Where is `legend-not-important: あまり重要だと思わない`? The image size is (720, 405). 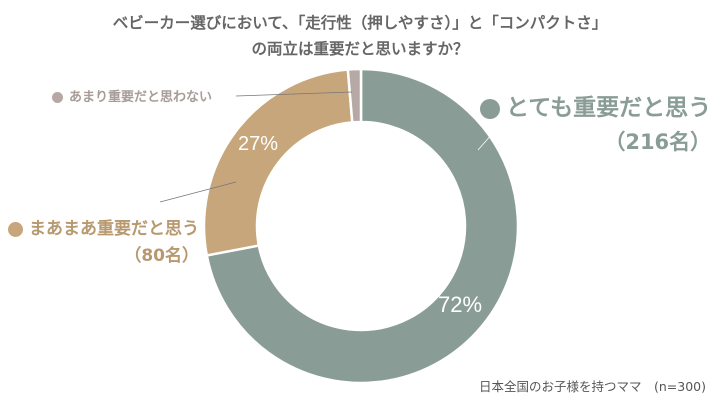 legend-not-important: あまり重要だと思わない is located at coordinates (132, 95).